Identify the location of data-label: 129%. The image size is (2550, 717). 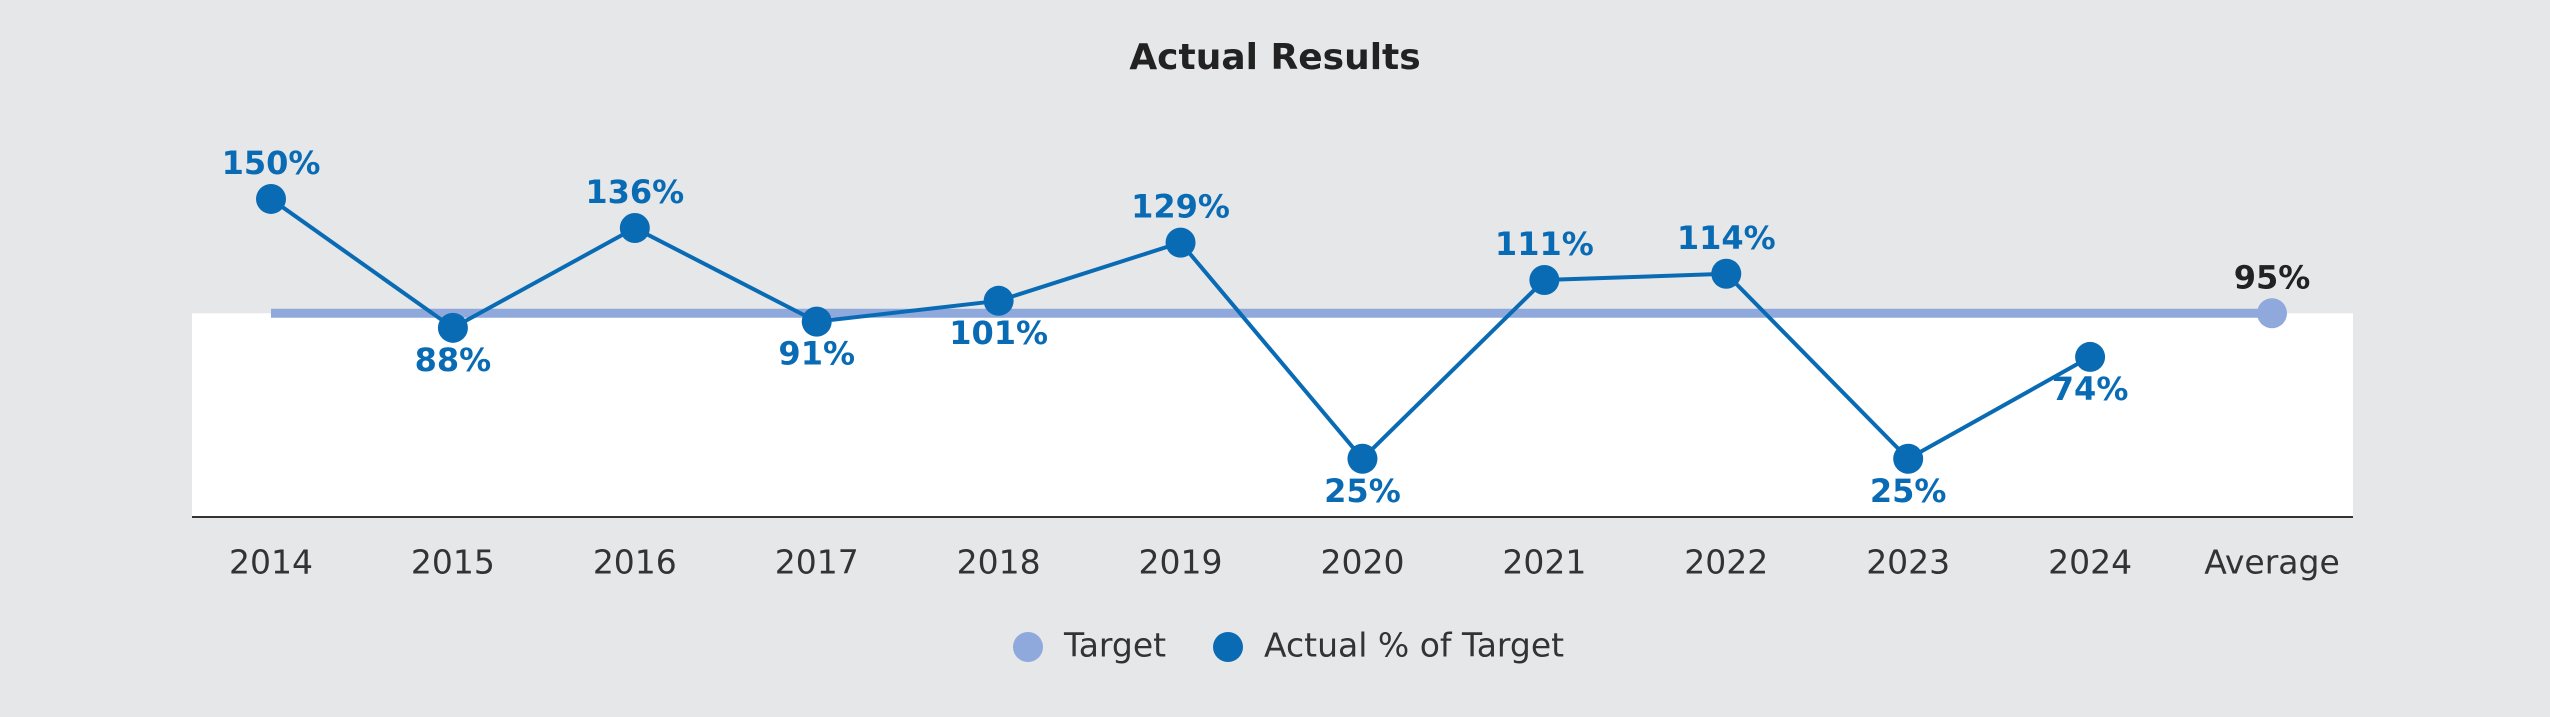
(1180, 207).